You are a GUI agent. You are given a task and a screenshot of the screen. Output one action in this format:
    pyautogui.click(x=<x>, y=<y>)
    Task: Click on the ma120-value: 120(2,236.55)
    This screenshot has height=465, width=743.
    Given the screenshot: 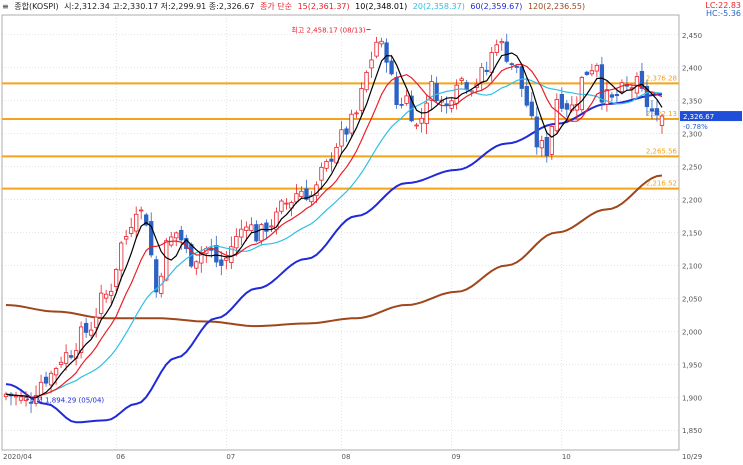 What is the action you would take?
    pyautogui.click(x=556, y=6)
    